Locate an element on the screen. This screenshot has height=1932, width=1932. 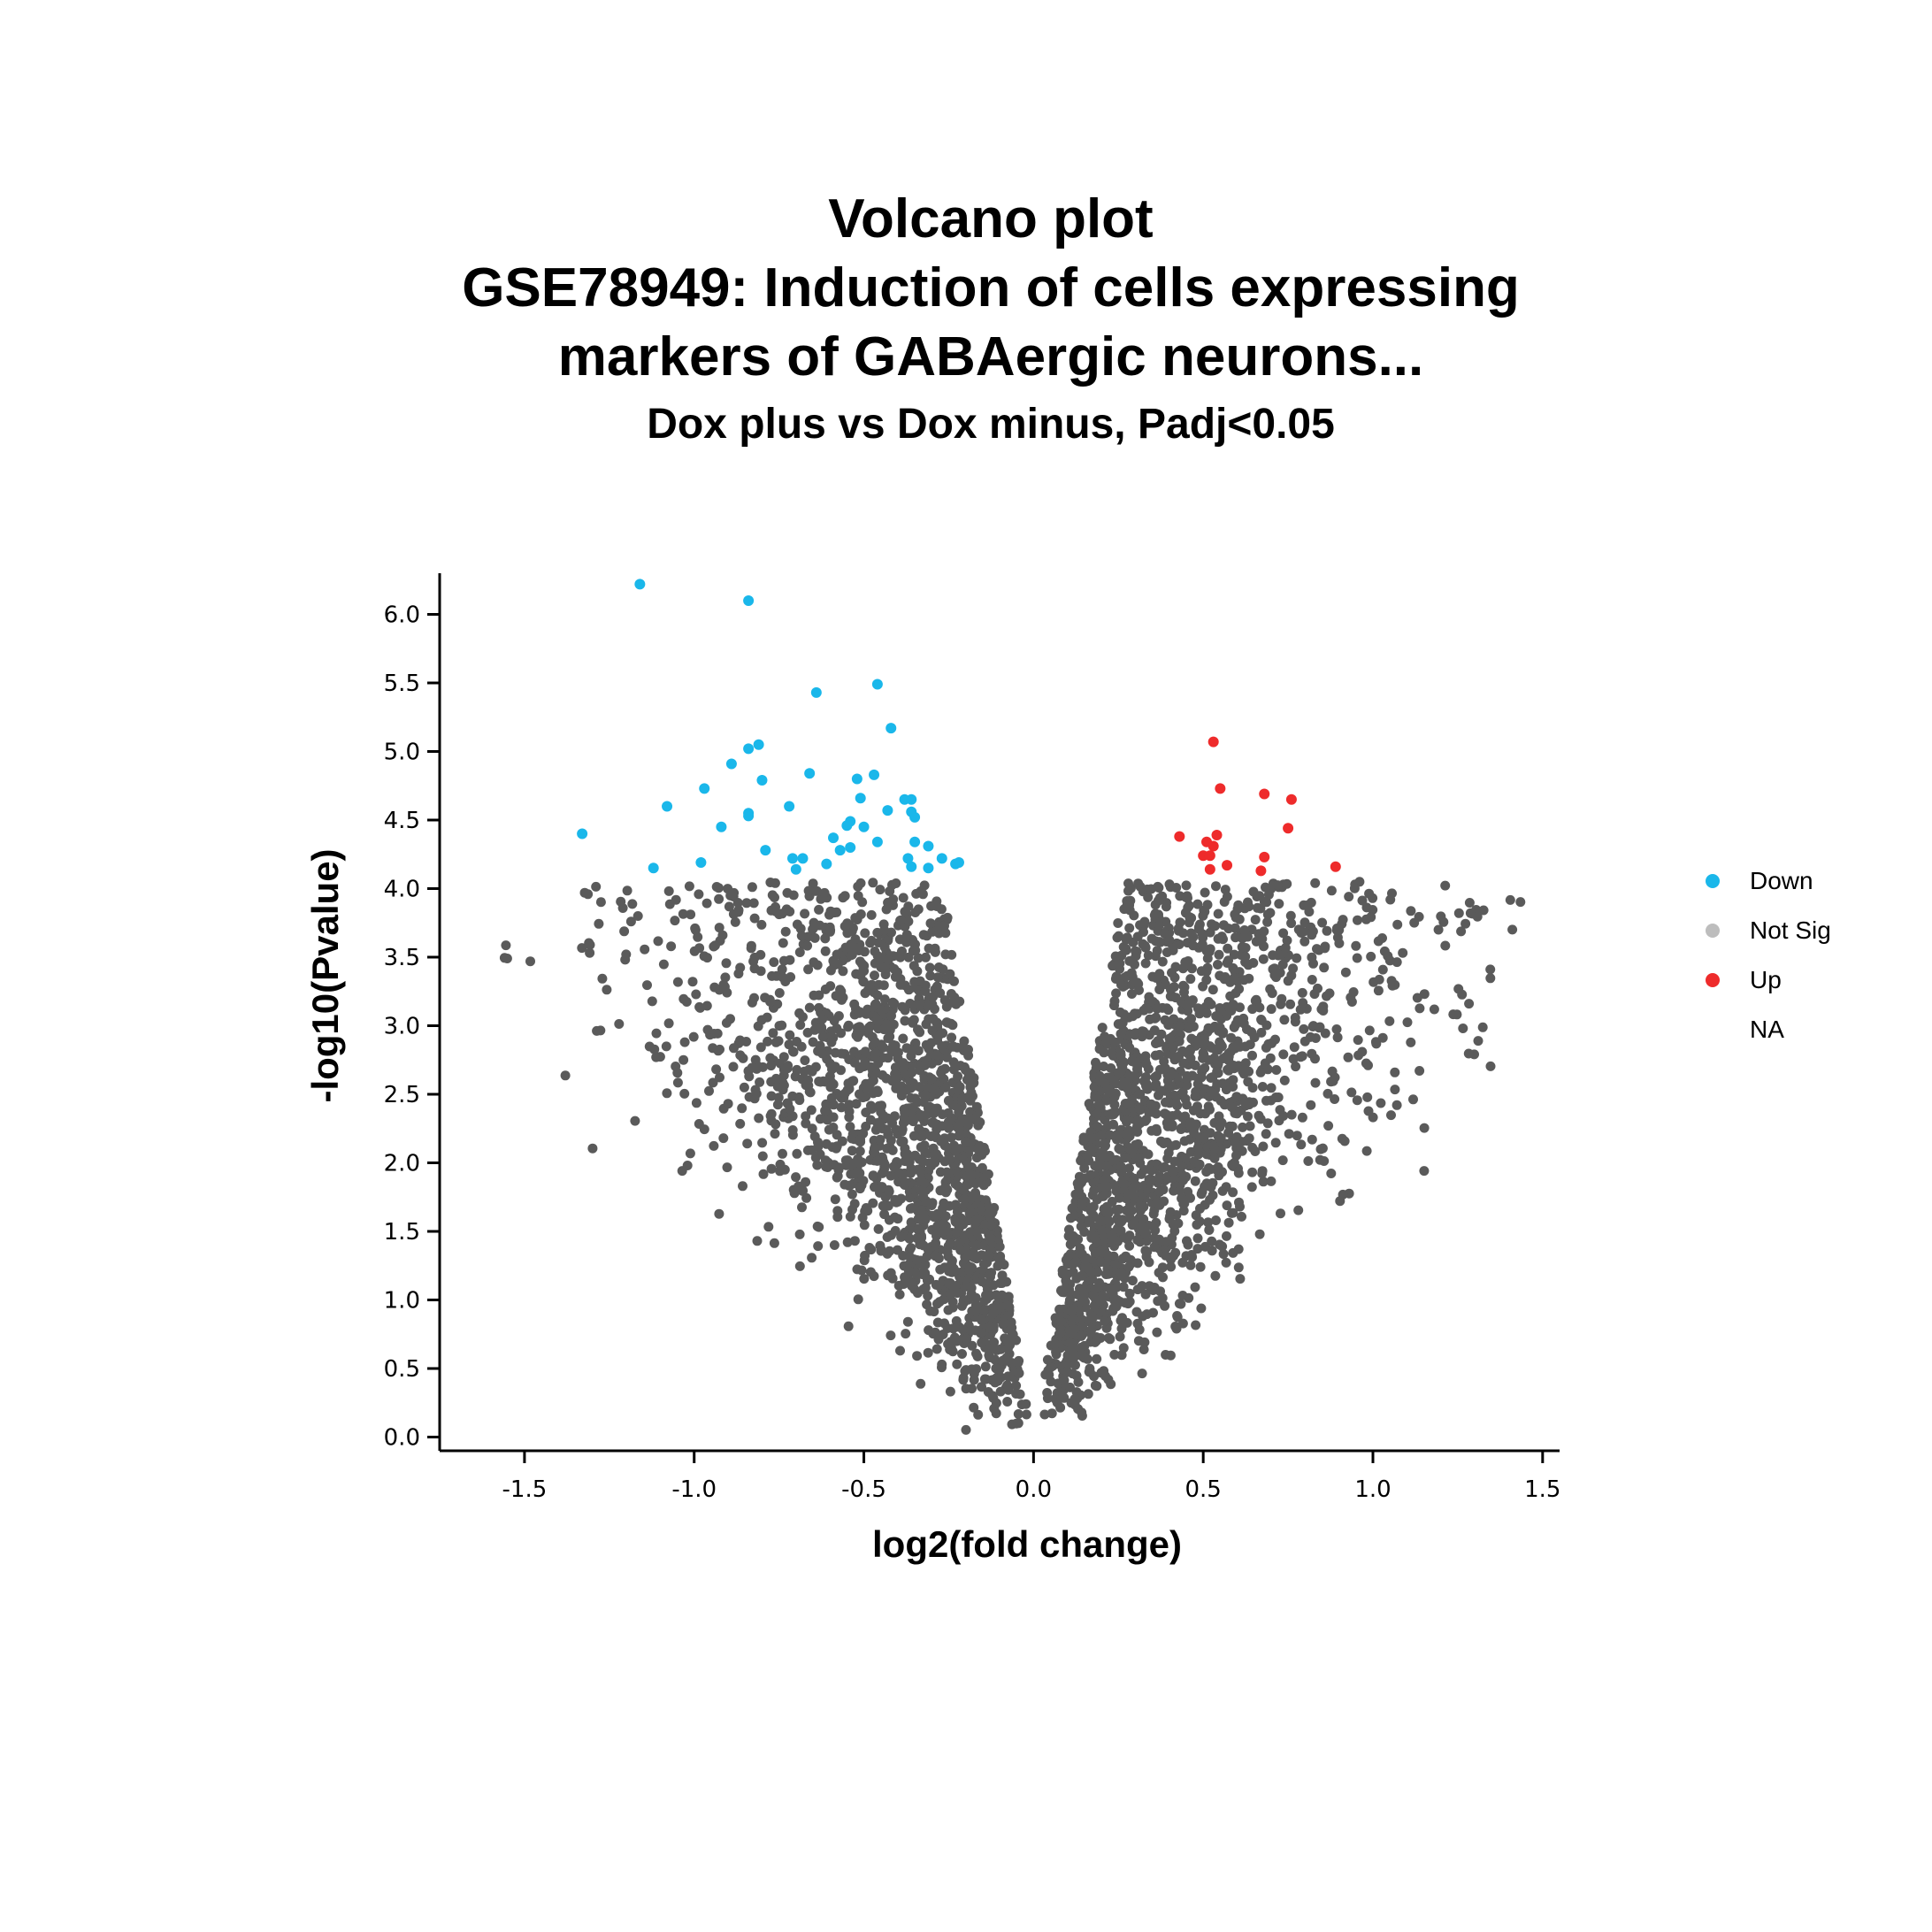
y-tick-label: 1.0 is located at coordinates (402, 1301).